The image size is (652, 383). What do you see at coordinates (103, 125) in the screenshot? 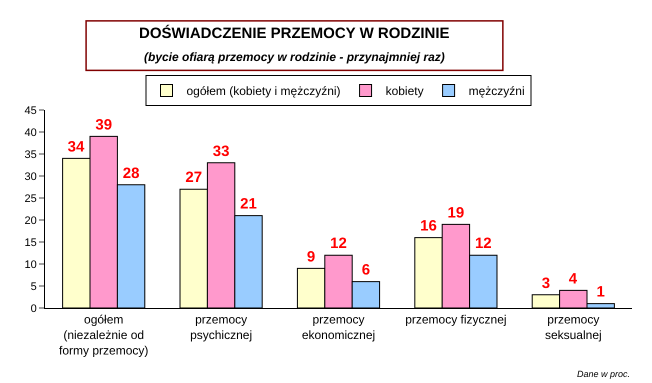
I see `data-label: 39` at bounding box center [103, 125].